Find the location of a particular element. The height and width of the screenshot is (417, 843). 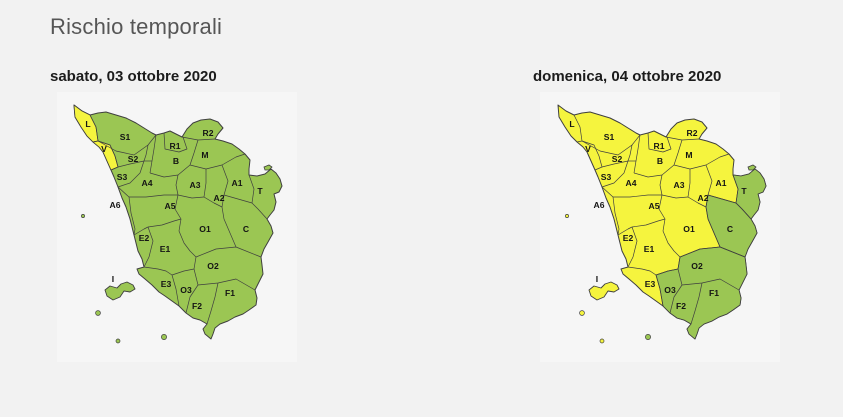

zone-label-A6: A6 is located at coordinates (599, 205).